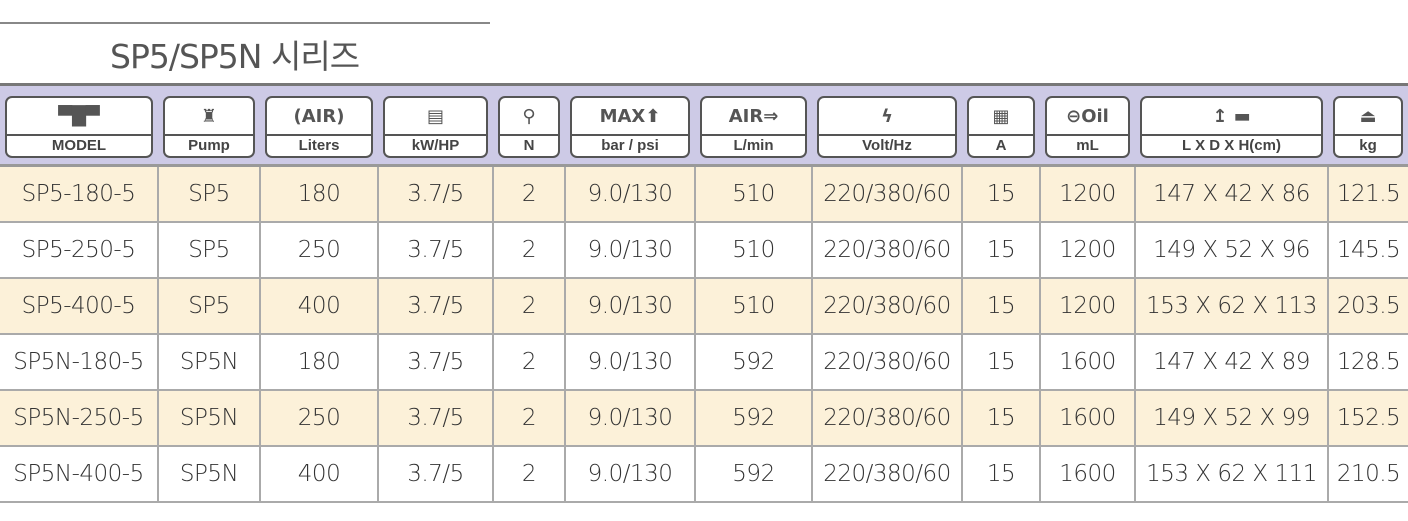 Image resolution: width=1408 pixels, height=521 pixels. What do you see at coordinates (1368, 116) in the screenshot?
I see `weight-icon: ⏏` at bounding box center [1368, 116].